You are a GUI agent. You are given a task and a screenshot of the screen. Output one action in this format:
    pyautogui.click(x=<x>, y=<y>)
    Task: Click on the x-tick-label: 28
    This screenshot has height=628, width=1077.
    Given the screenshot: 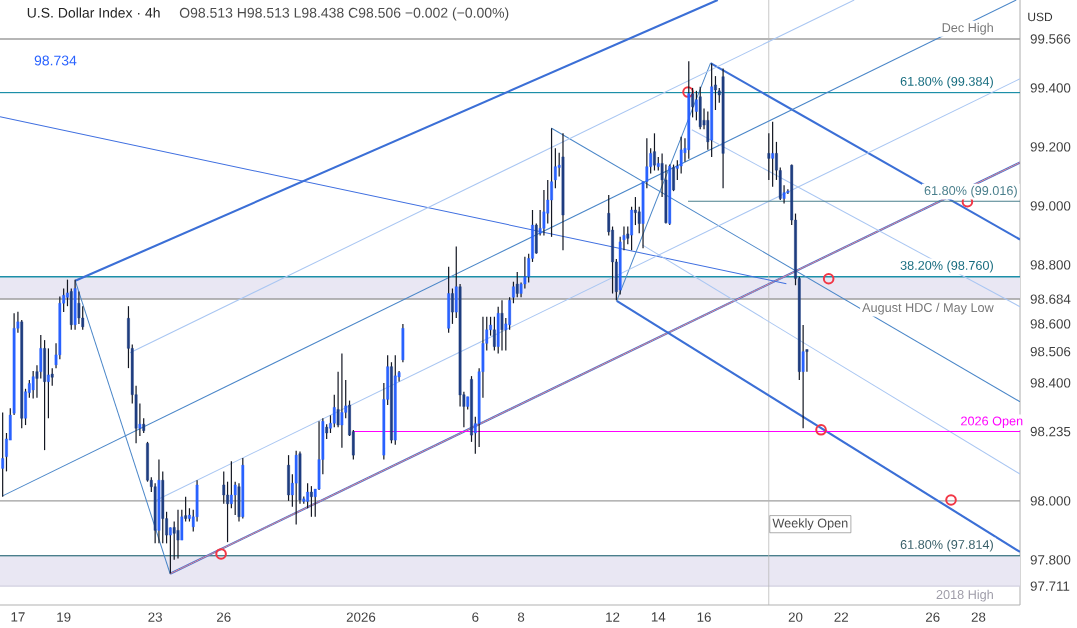 What is the action you would take?
    pyautogui.click(x=978, y=617)
    